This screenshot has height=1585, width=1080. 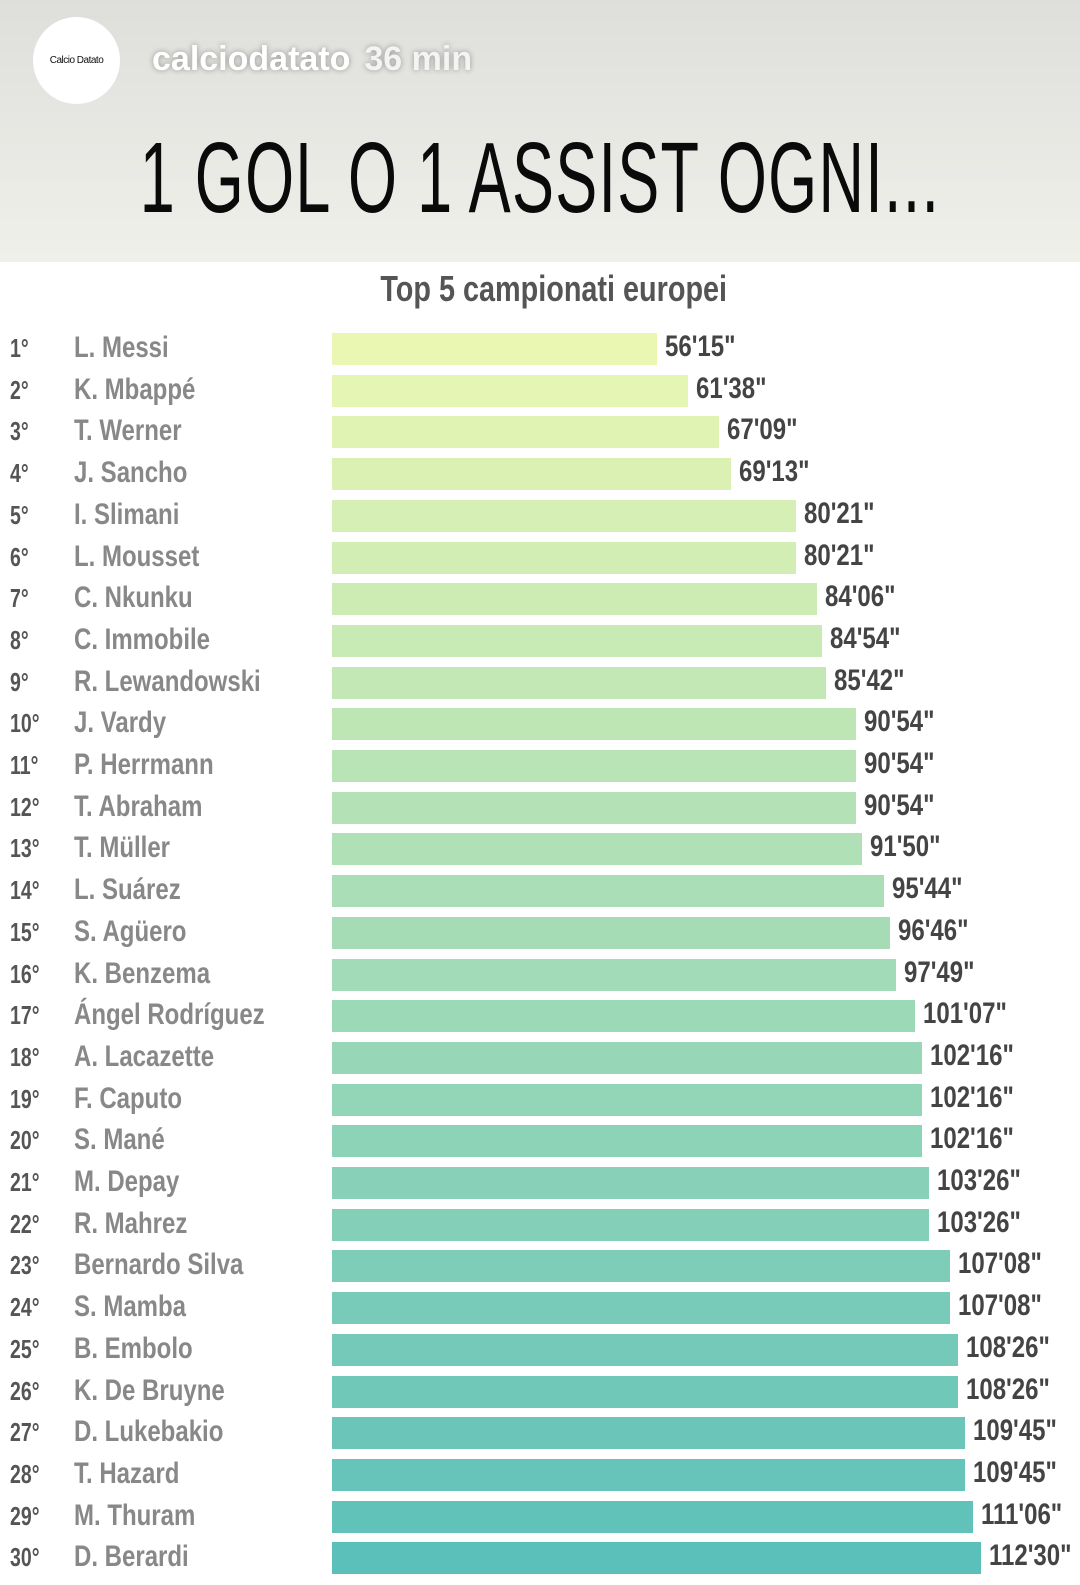 I want to click on rank-label: 12°, so click(x=25, y=806).